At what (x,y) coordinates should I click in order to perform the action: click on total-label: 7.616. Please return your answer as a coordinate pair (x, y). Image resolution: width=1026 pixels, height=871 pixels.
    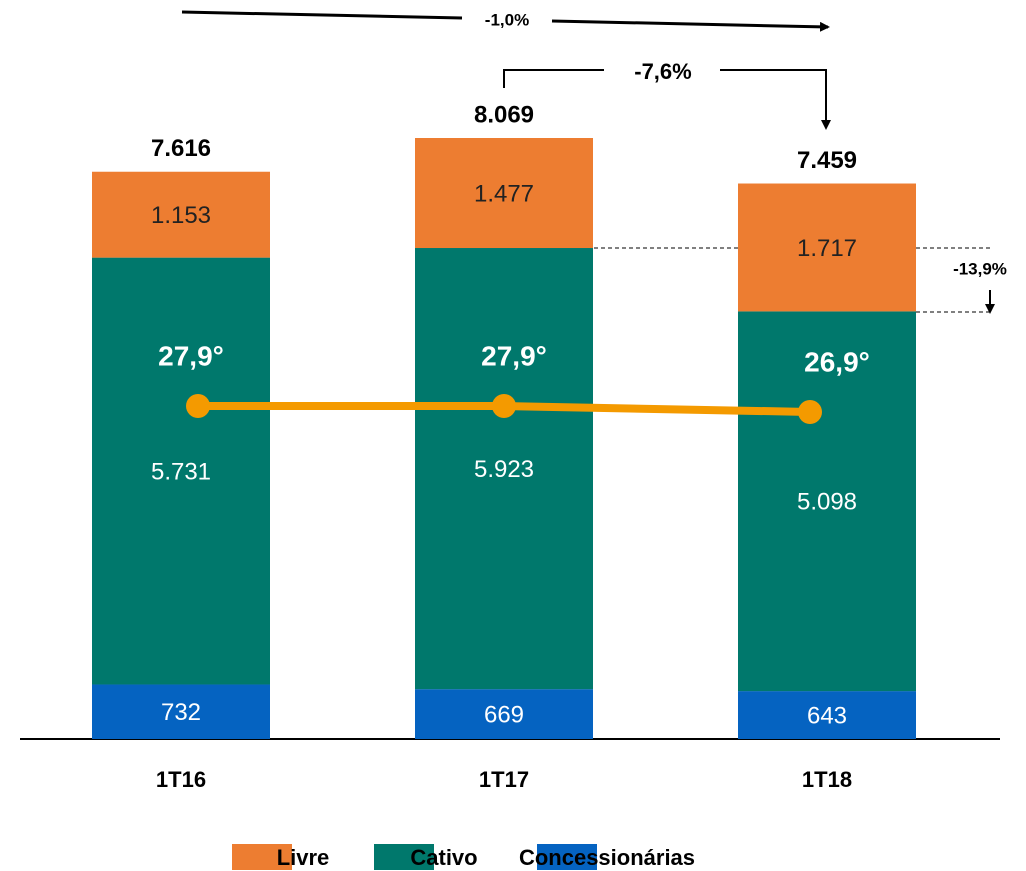
    Looking at the image, I should click on (181, 148).